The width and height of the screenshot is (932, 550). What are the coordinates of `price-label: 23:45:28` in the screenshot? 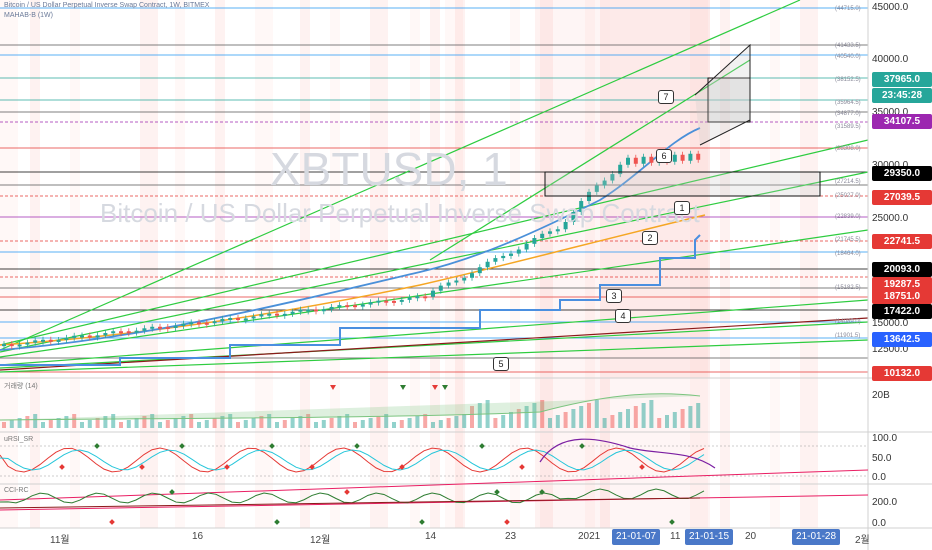 It's located at (902, 95).